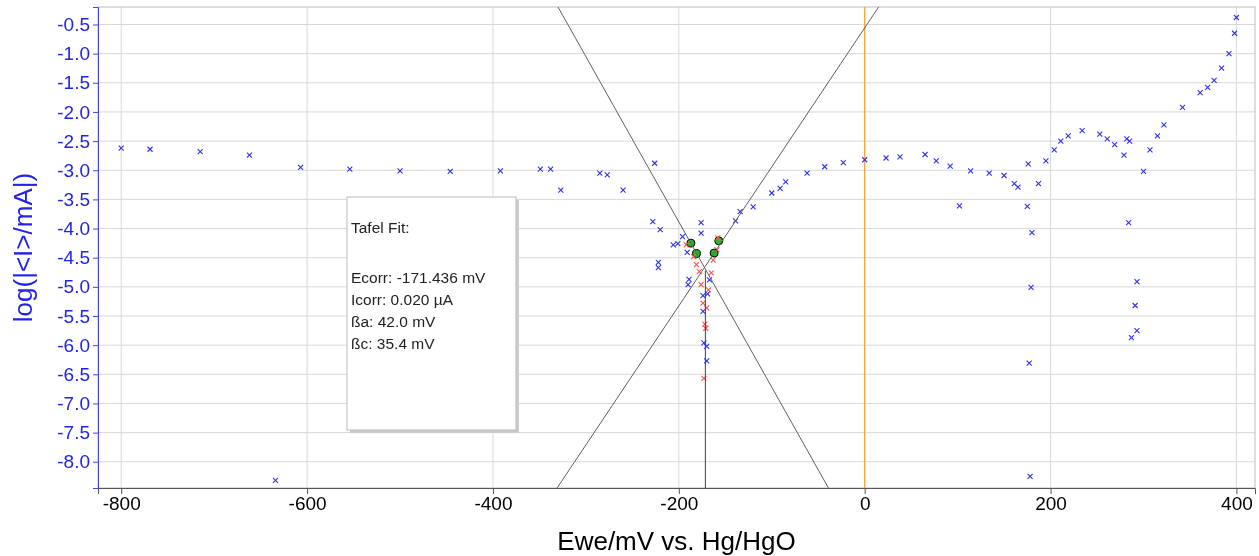  Describe the element at coordinates (493, 504) in the screenshot. I see `x-tick-label: -400` at that location.